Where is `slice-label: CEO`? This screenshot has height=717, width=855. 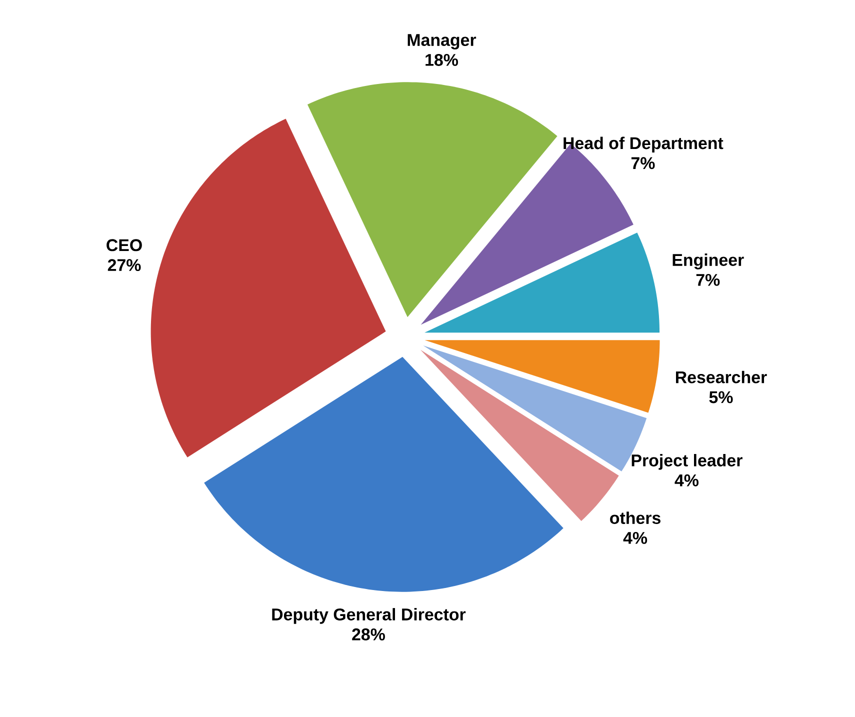 slice-label: CEO is located at coordinates (124, 245).